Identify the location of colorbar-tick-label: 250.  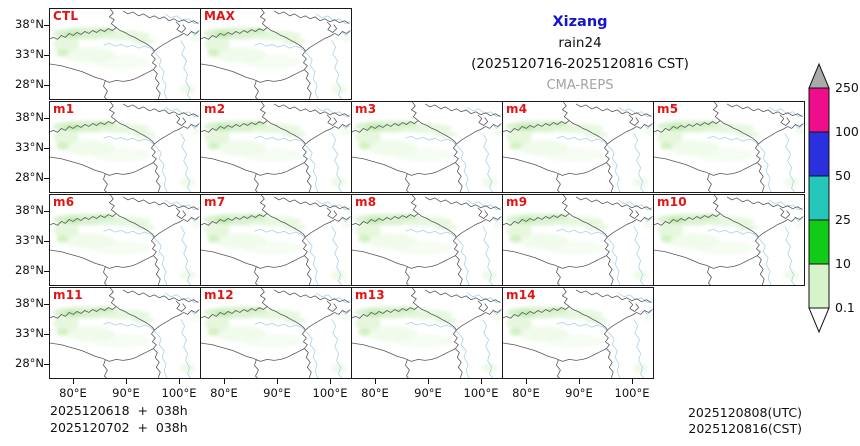
(847, 87).